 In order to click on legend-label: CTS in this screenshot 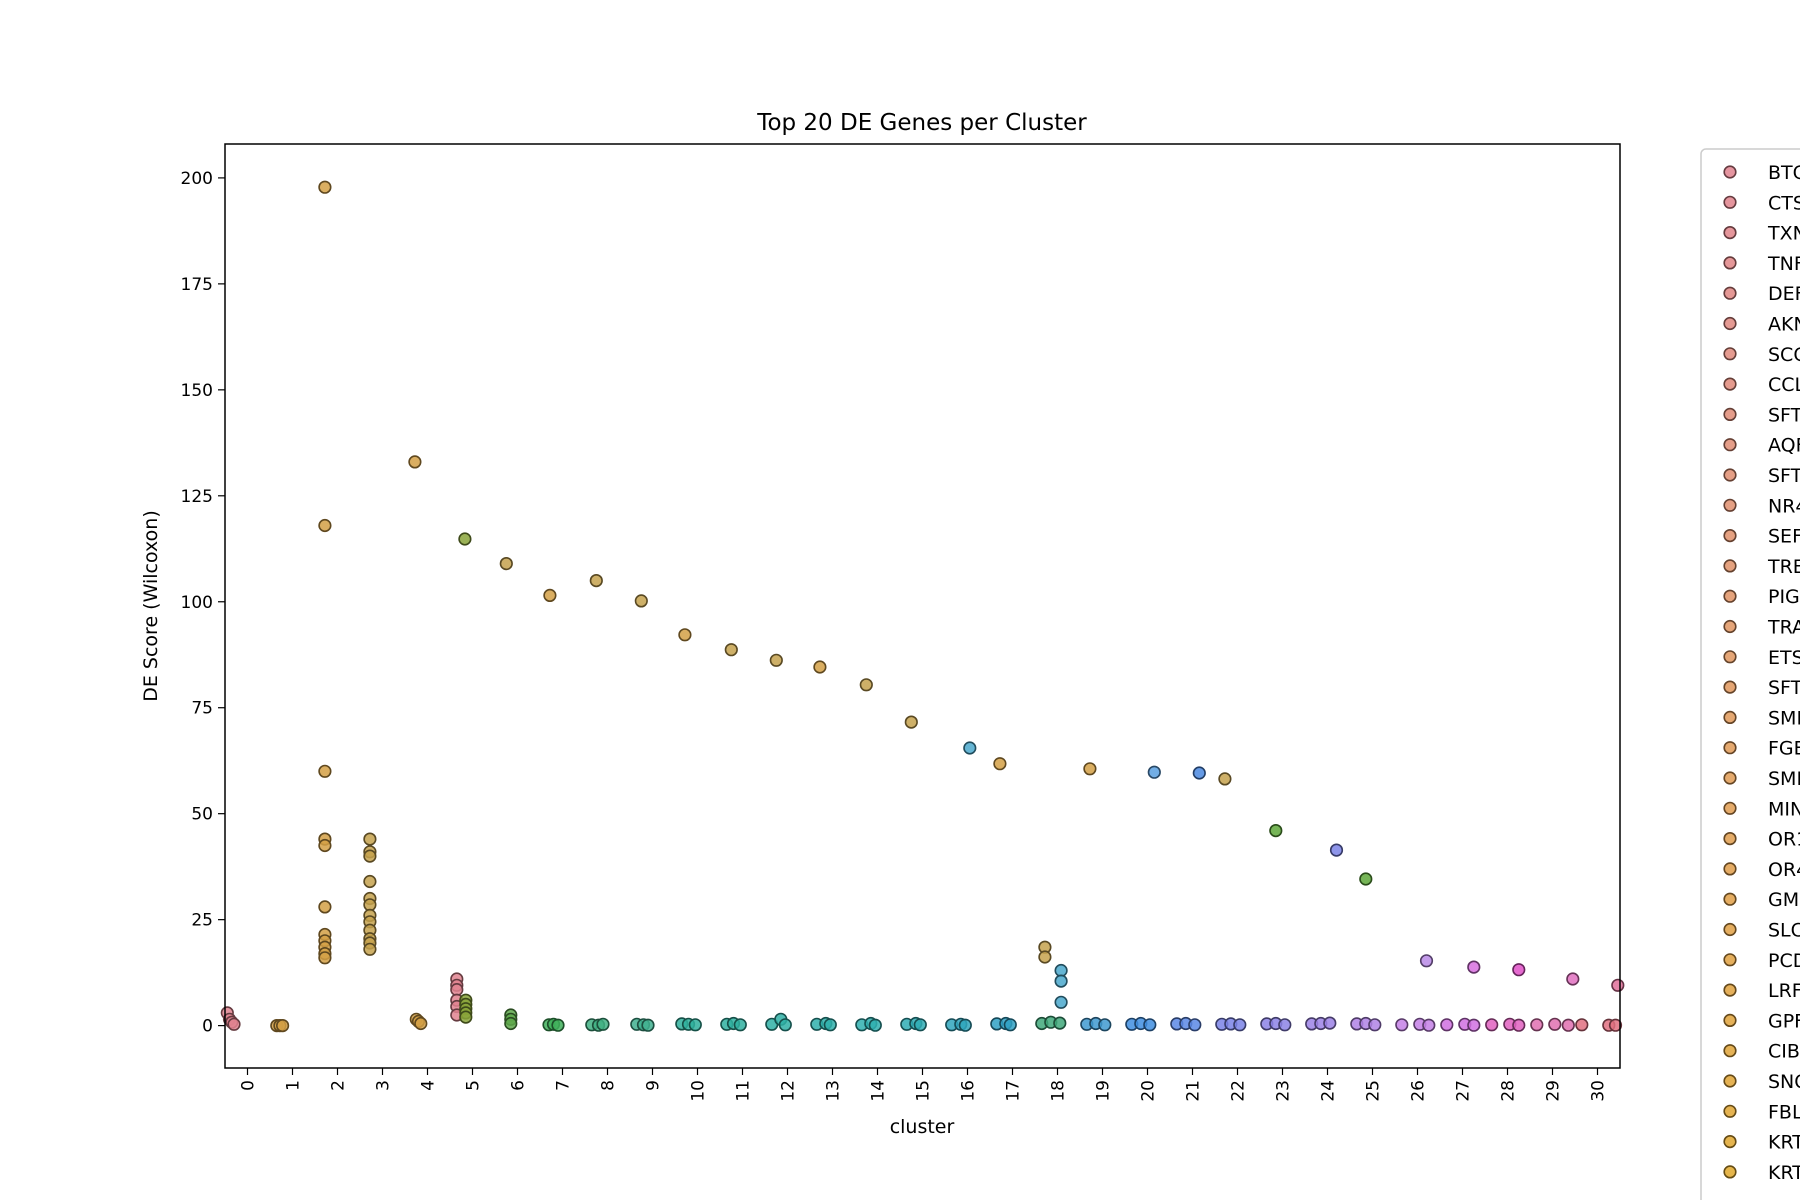, I will do `click(1784, 203)`.